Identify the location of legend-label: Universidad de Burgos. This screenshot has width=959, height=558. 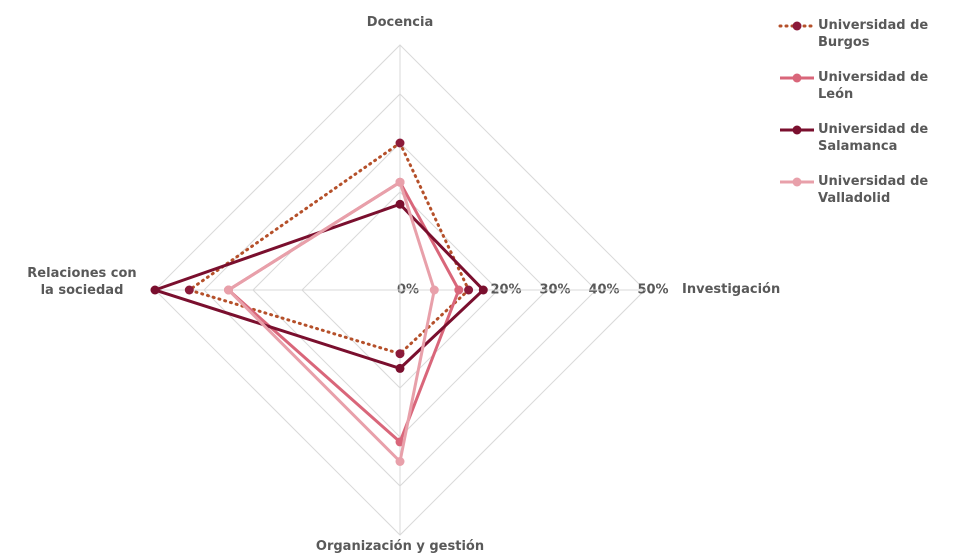
(873, 34).